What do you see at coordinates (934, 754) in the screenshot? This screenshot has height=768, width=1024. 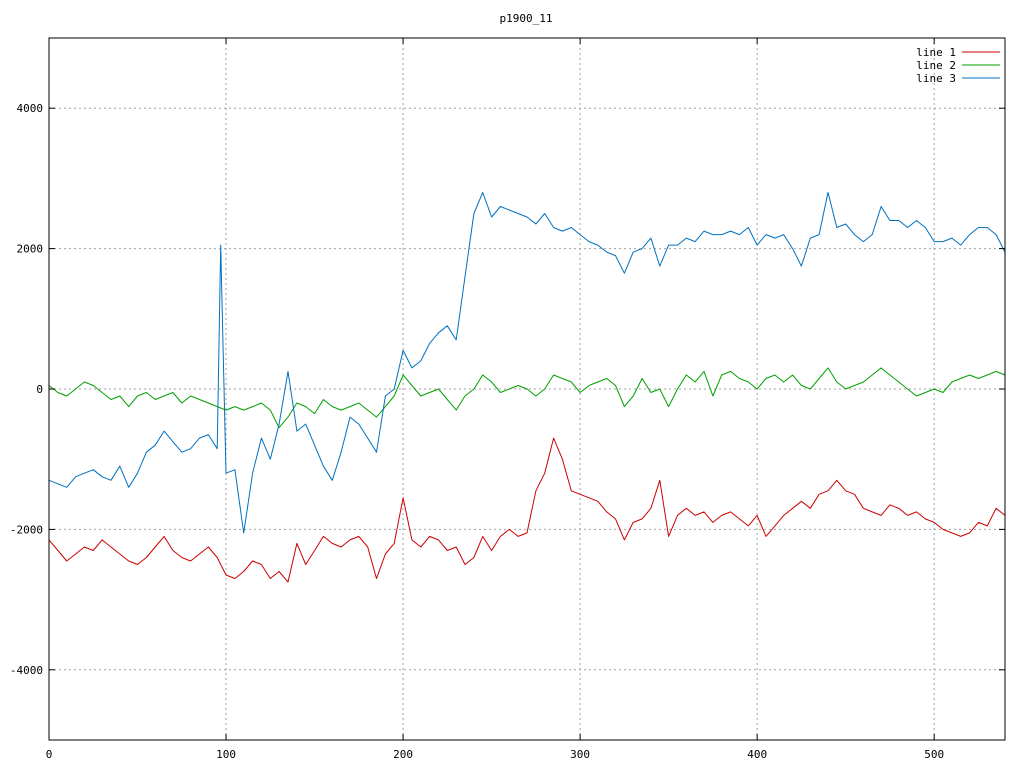 I see `x-tick-label: 500` at bounding box center [934, 754].